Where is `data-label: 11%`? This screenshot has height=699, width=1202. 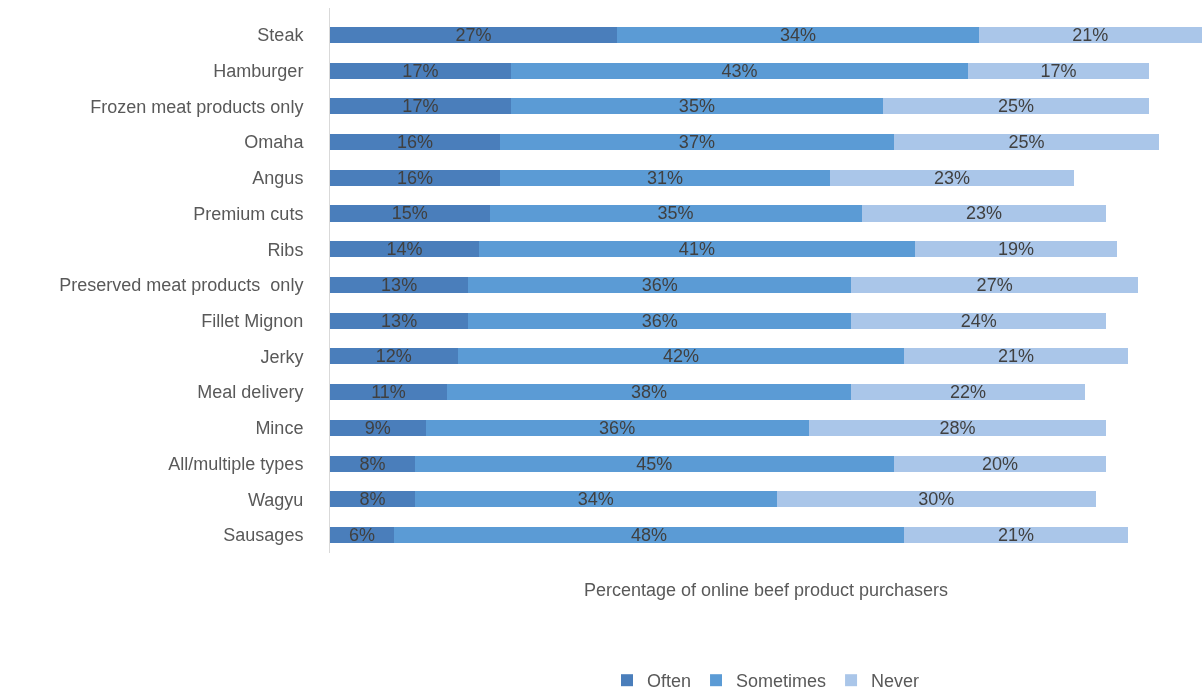
data-label: 11% is located at coordinates (388, 392).